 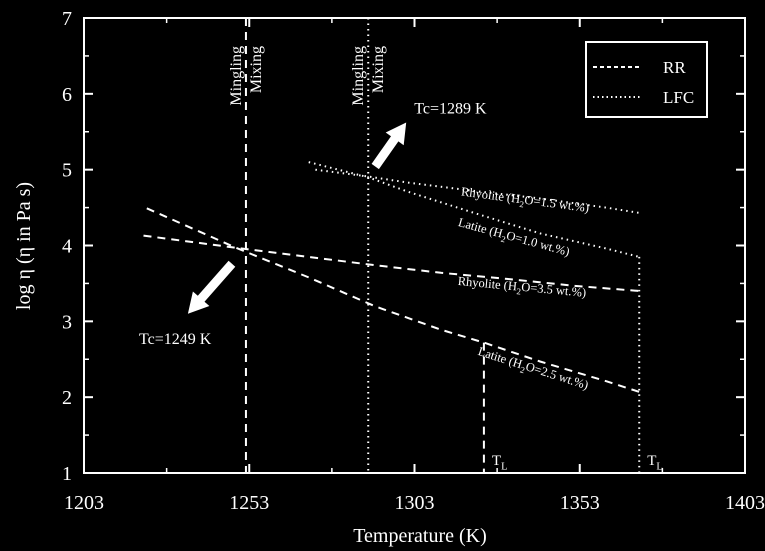 What do you see at coordinates (522, 288) in the screenshot?
I see `series-label-3: Rhyolite (H2O=3.5 wt.%)` at bounding box center [522, 288].